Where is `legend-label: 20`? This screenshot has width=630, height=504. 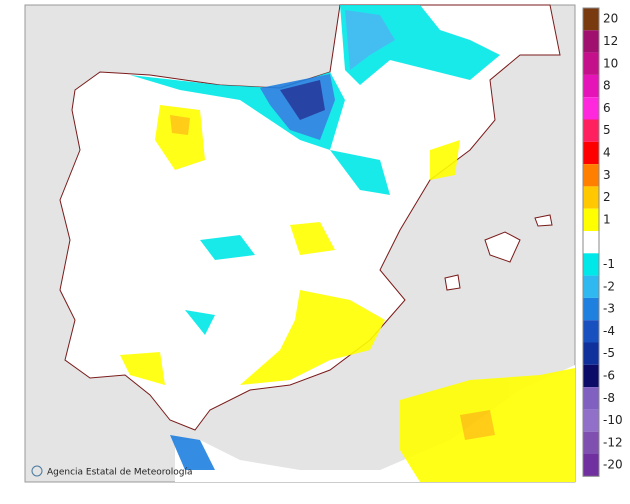
legend-label: 20 is located at coordinates (610, 19).